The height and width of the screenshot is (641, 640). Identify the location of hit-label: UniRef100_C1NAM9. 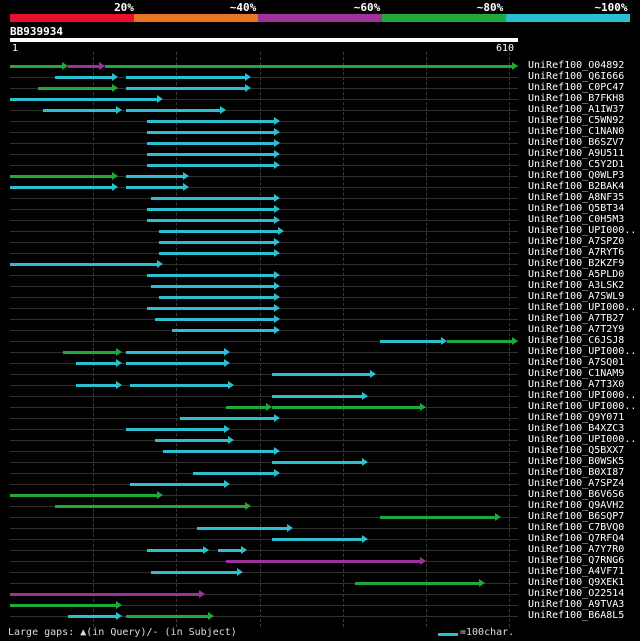
(576, 373).